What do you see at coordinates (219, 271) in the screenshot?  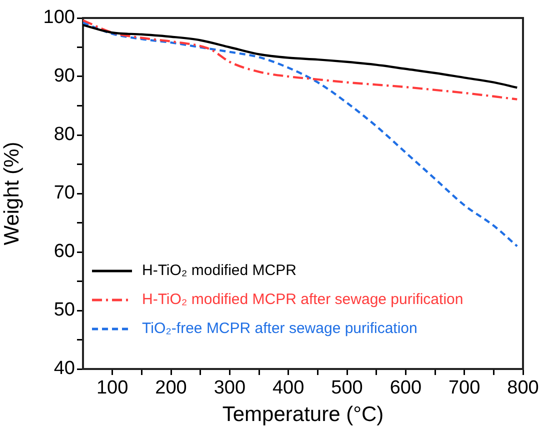 I see `legend-label: H-TiO₂ modified MCPR` at bounding box center [219, 271].